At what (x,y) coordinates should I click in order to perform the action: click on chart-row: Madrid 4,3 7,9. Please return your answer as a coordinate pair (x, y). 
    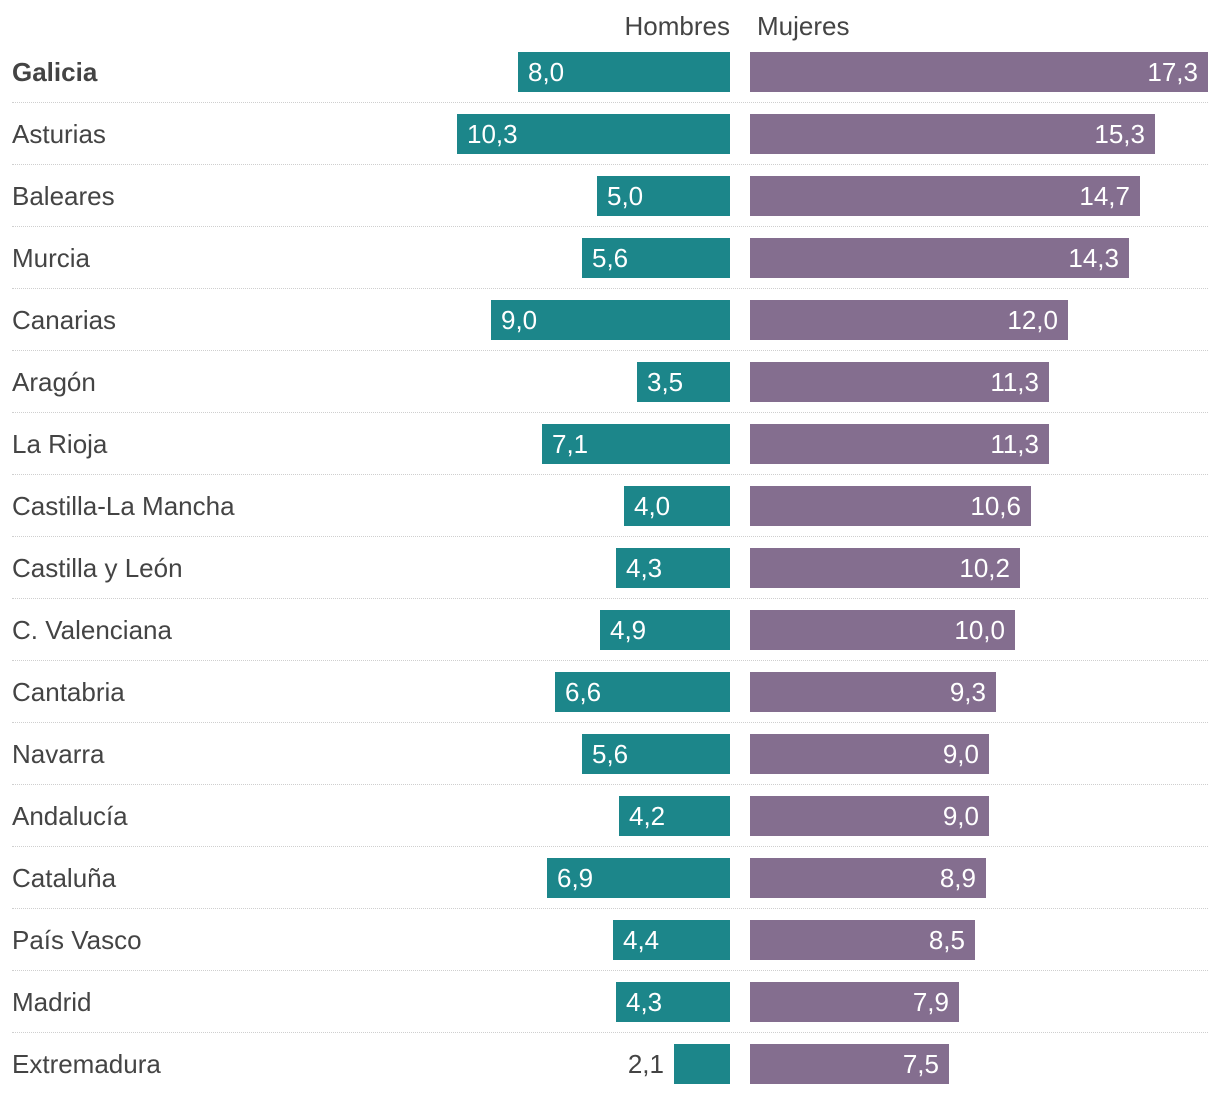
    Looking at the image, I should click on (610, 1002).